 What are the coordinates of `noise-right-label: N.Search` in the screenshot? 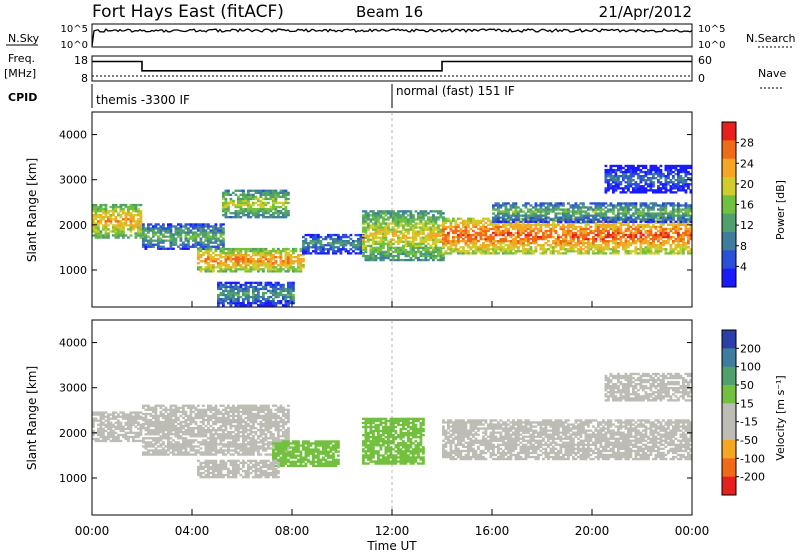 It's located at (771, 38).